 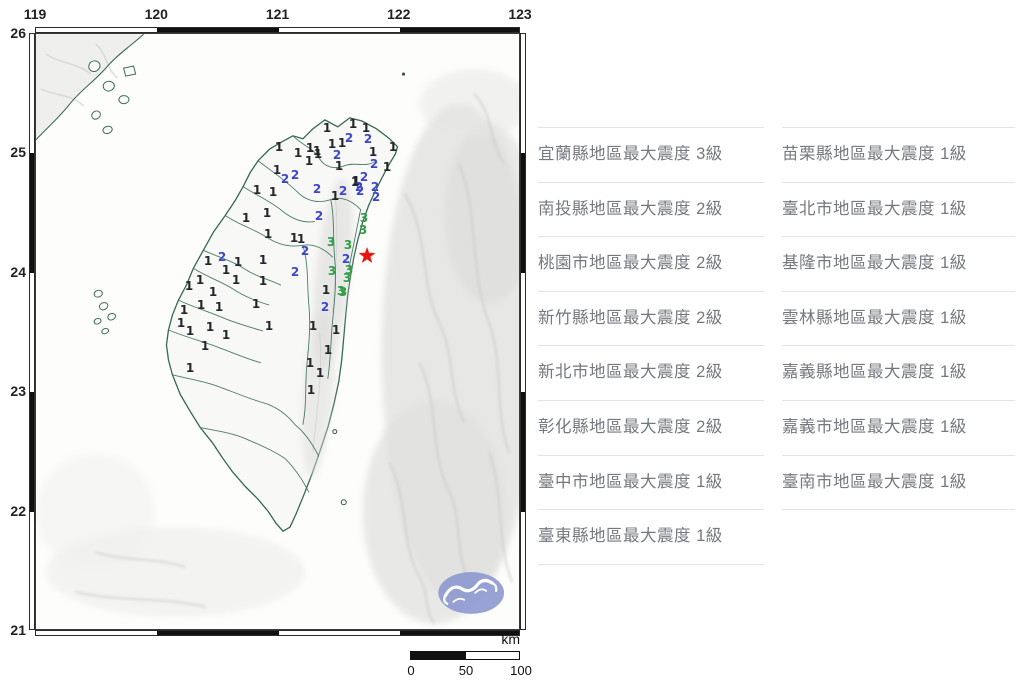 I want to click on longitude-axis: 119 120 121 122 123, so click(x=278, y=15).